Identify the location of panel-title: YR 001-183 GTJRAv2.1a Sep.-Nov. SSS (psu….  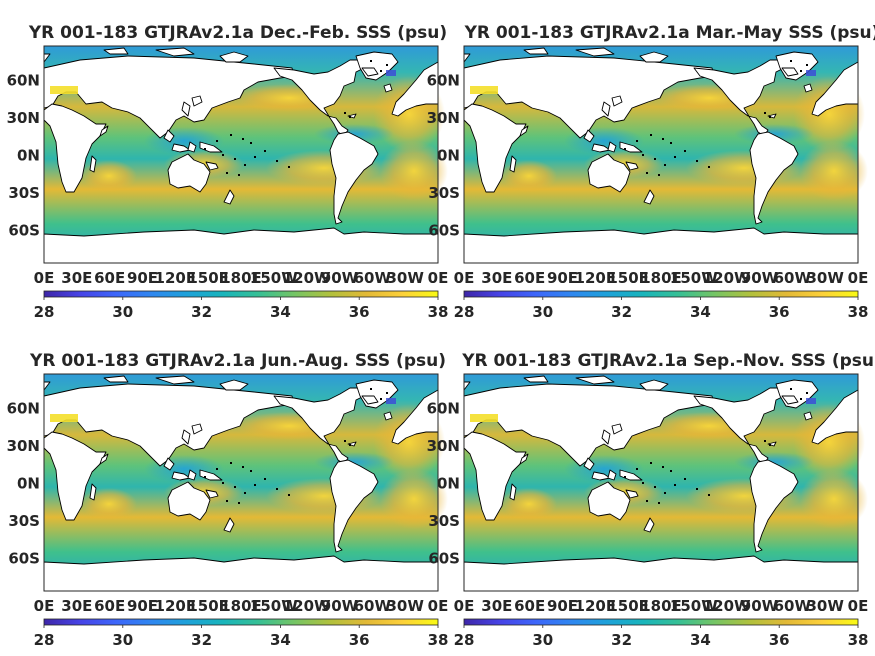
(668, 361).